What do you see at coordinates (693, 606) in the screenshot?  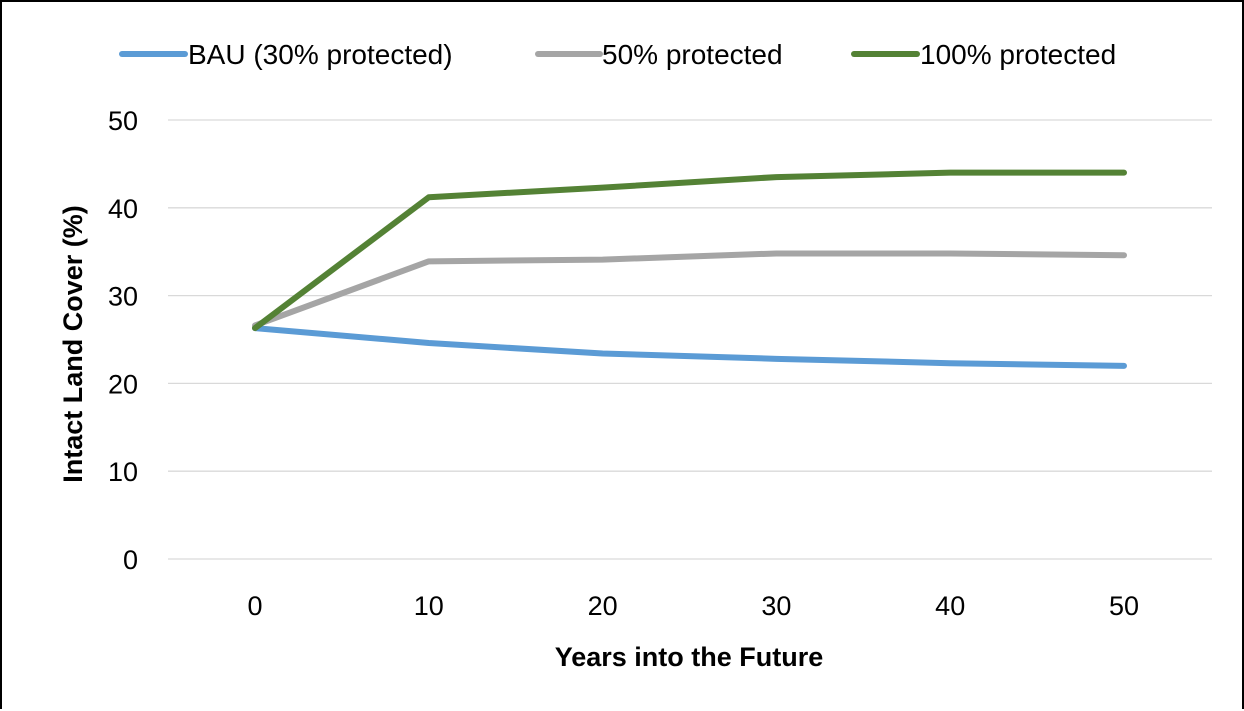 I see `x-tick-labels: 0 10 20 30 40 50` at bounding box center [693, 606].